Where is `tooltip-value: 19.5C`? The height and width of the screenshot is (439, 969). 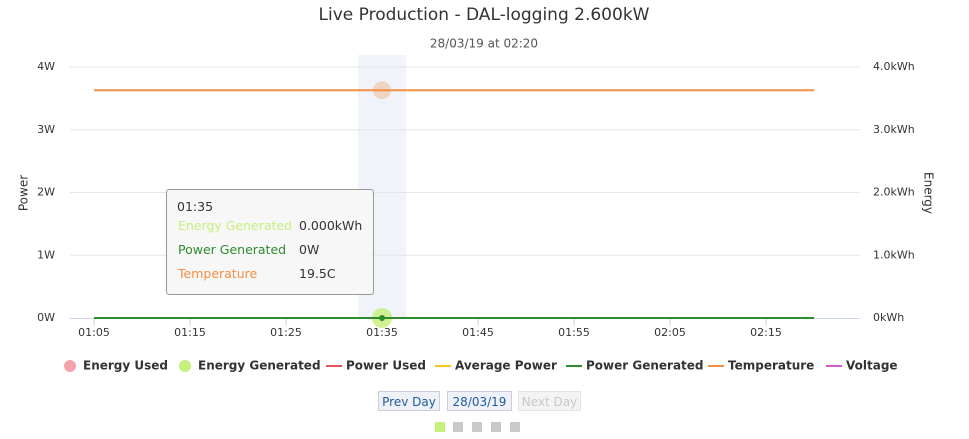 tooltip-value: 19.5C is located at coordinates (317, 273).